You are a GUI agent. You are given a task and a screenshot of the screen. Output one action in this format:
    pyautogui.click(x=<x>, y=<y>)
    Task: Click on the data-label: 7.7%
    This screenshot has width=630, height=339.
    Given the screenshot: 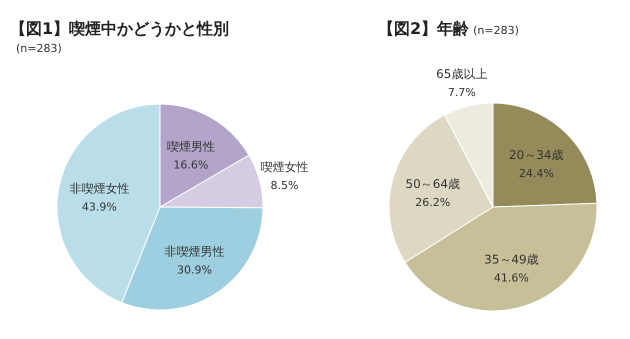 What is the action you would take?
    pyautogui.click(x=462, y=92)
    